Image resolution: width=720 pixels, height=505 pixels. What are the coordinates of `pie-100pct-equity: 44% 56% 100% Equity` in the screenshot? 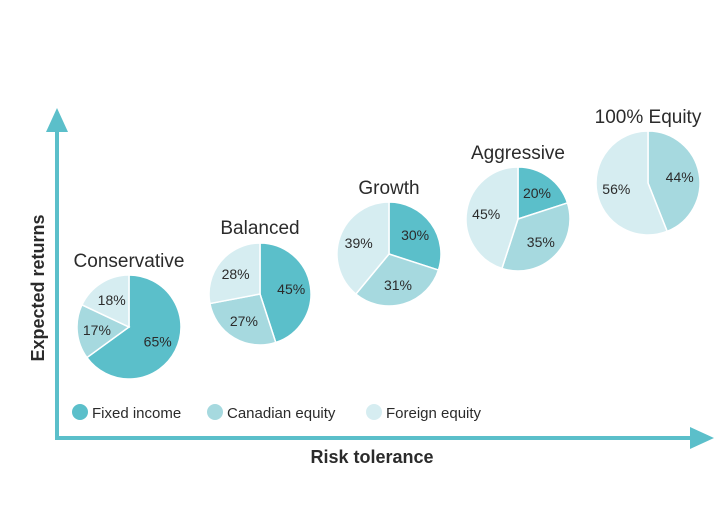 It's located at (648, 171).